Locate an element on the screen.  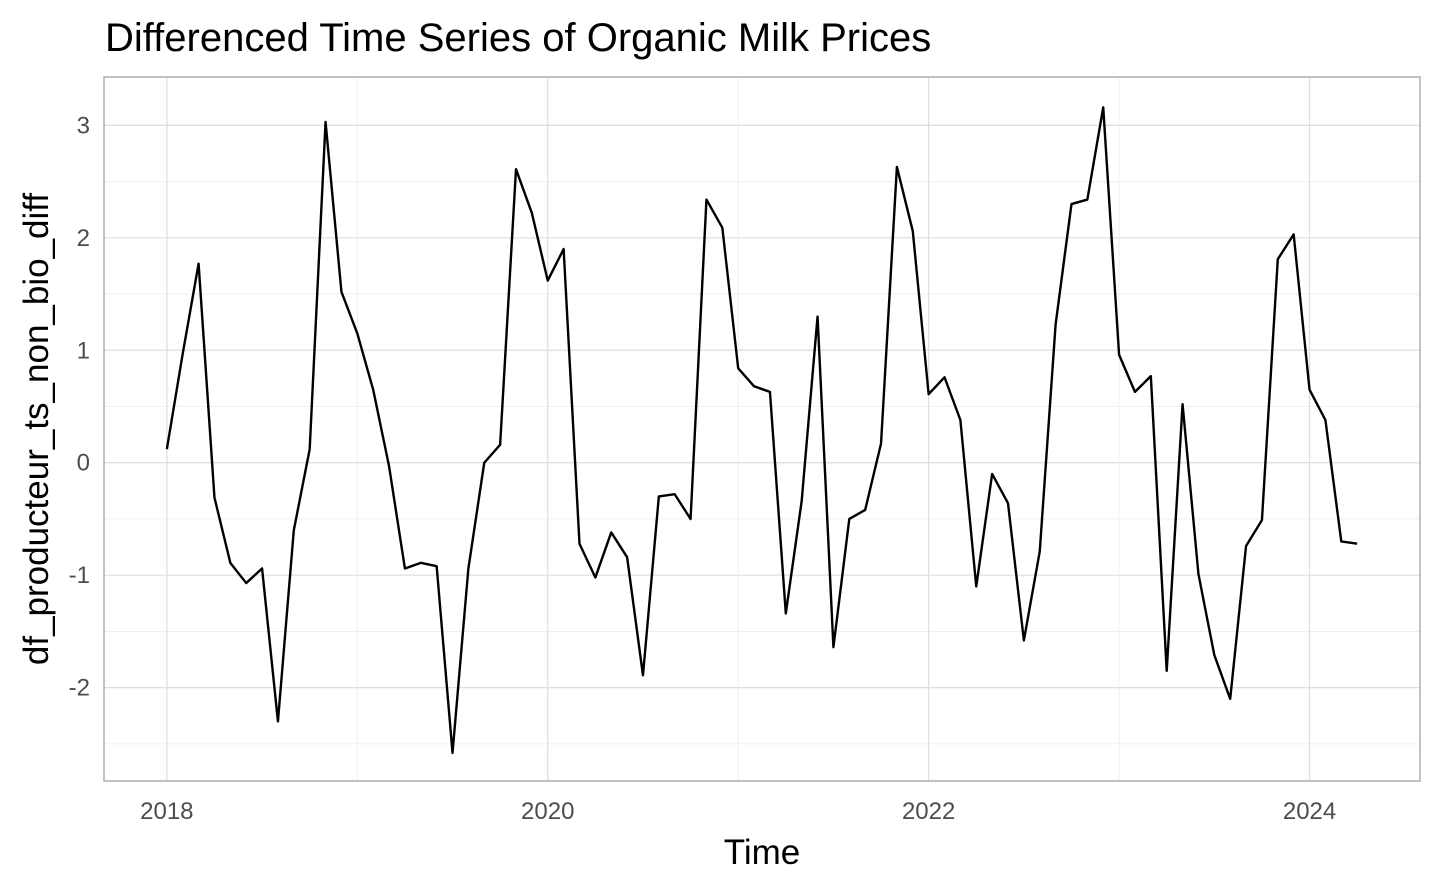
x-tick-label: 2024 is located at coordinates (1309, 811).